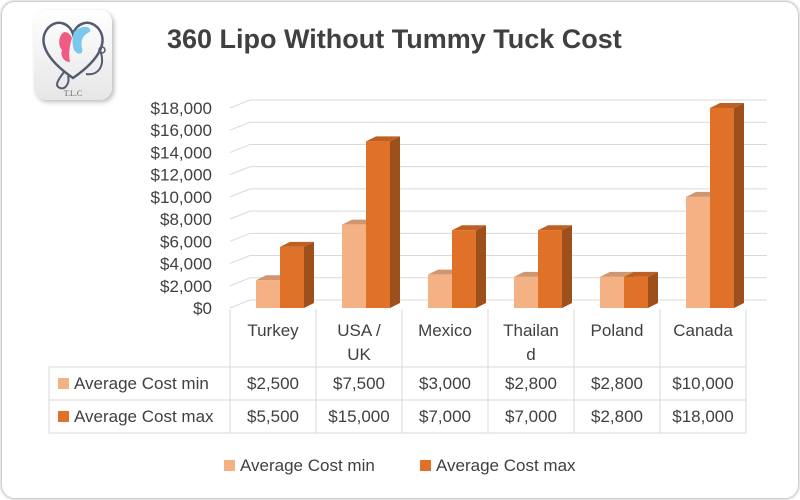 The height and width of the screenshot is (500, 800). What do you see at coordinates (186, 286) in the screenshot?
I see `y-tick-label: $2,000` at bounding box center [186, 286].